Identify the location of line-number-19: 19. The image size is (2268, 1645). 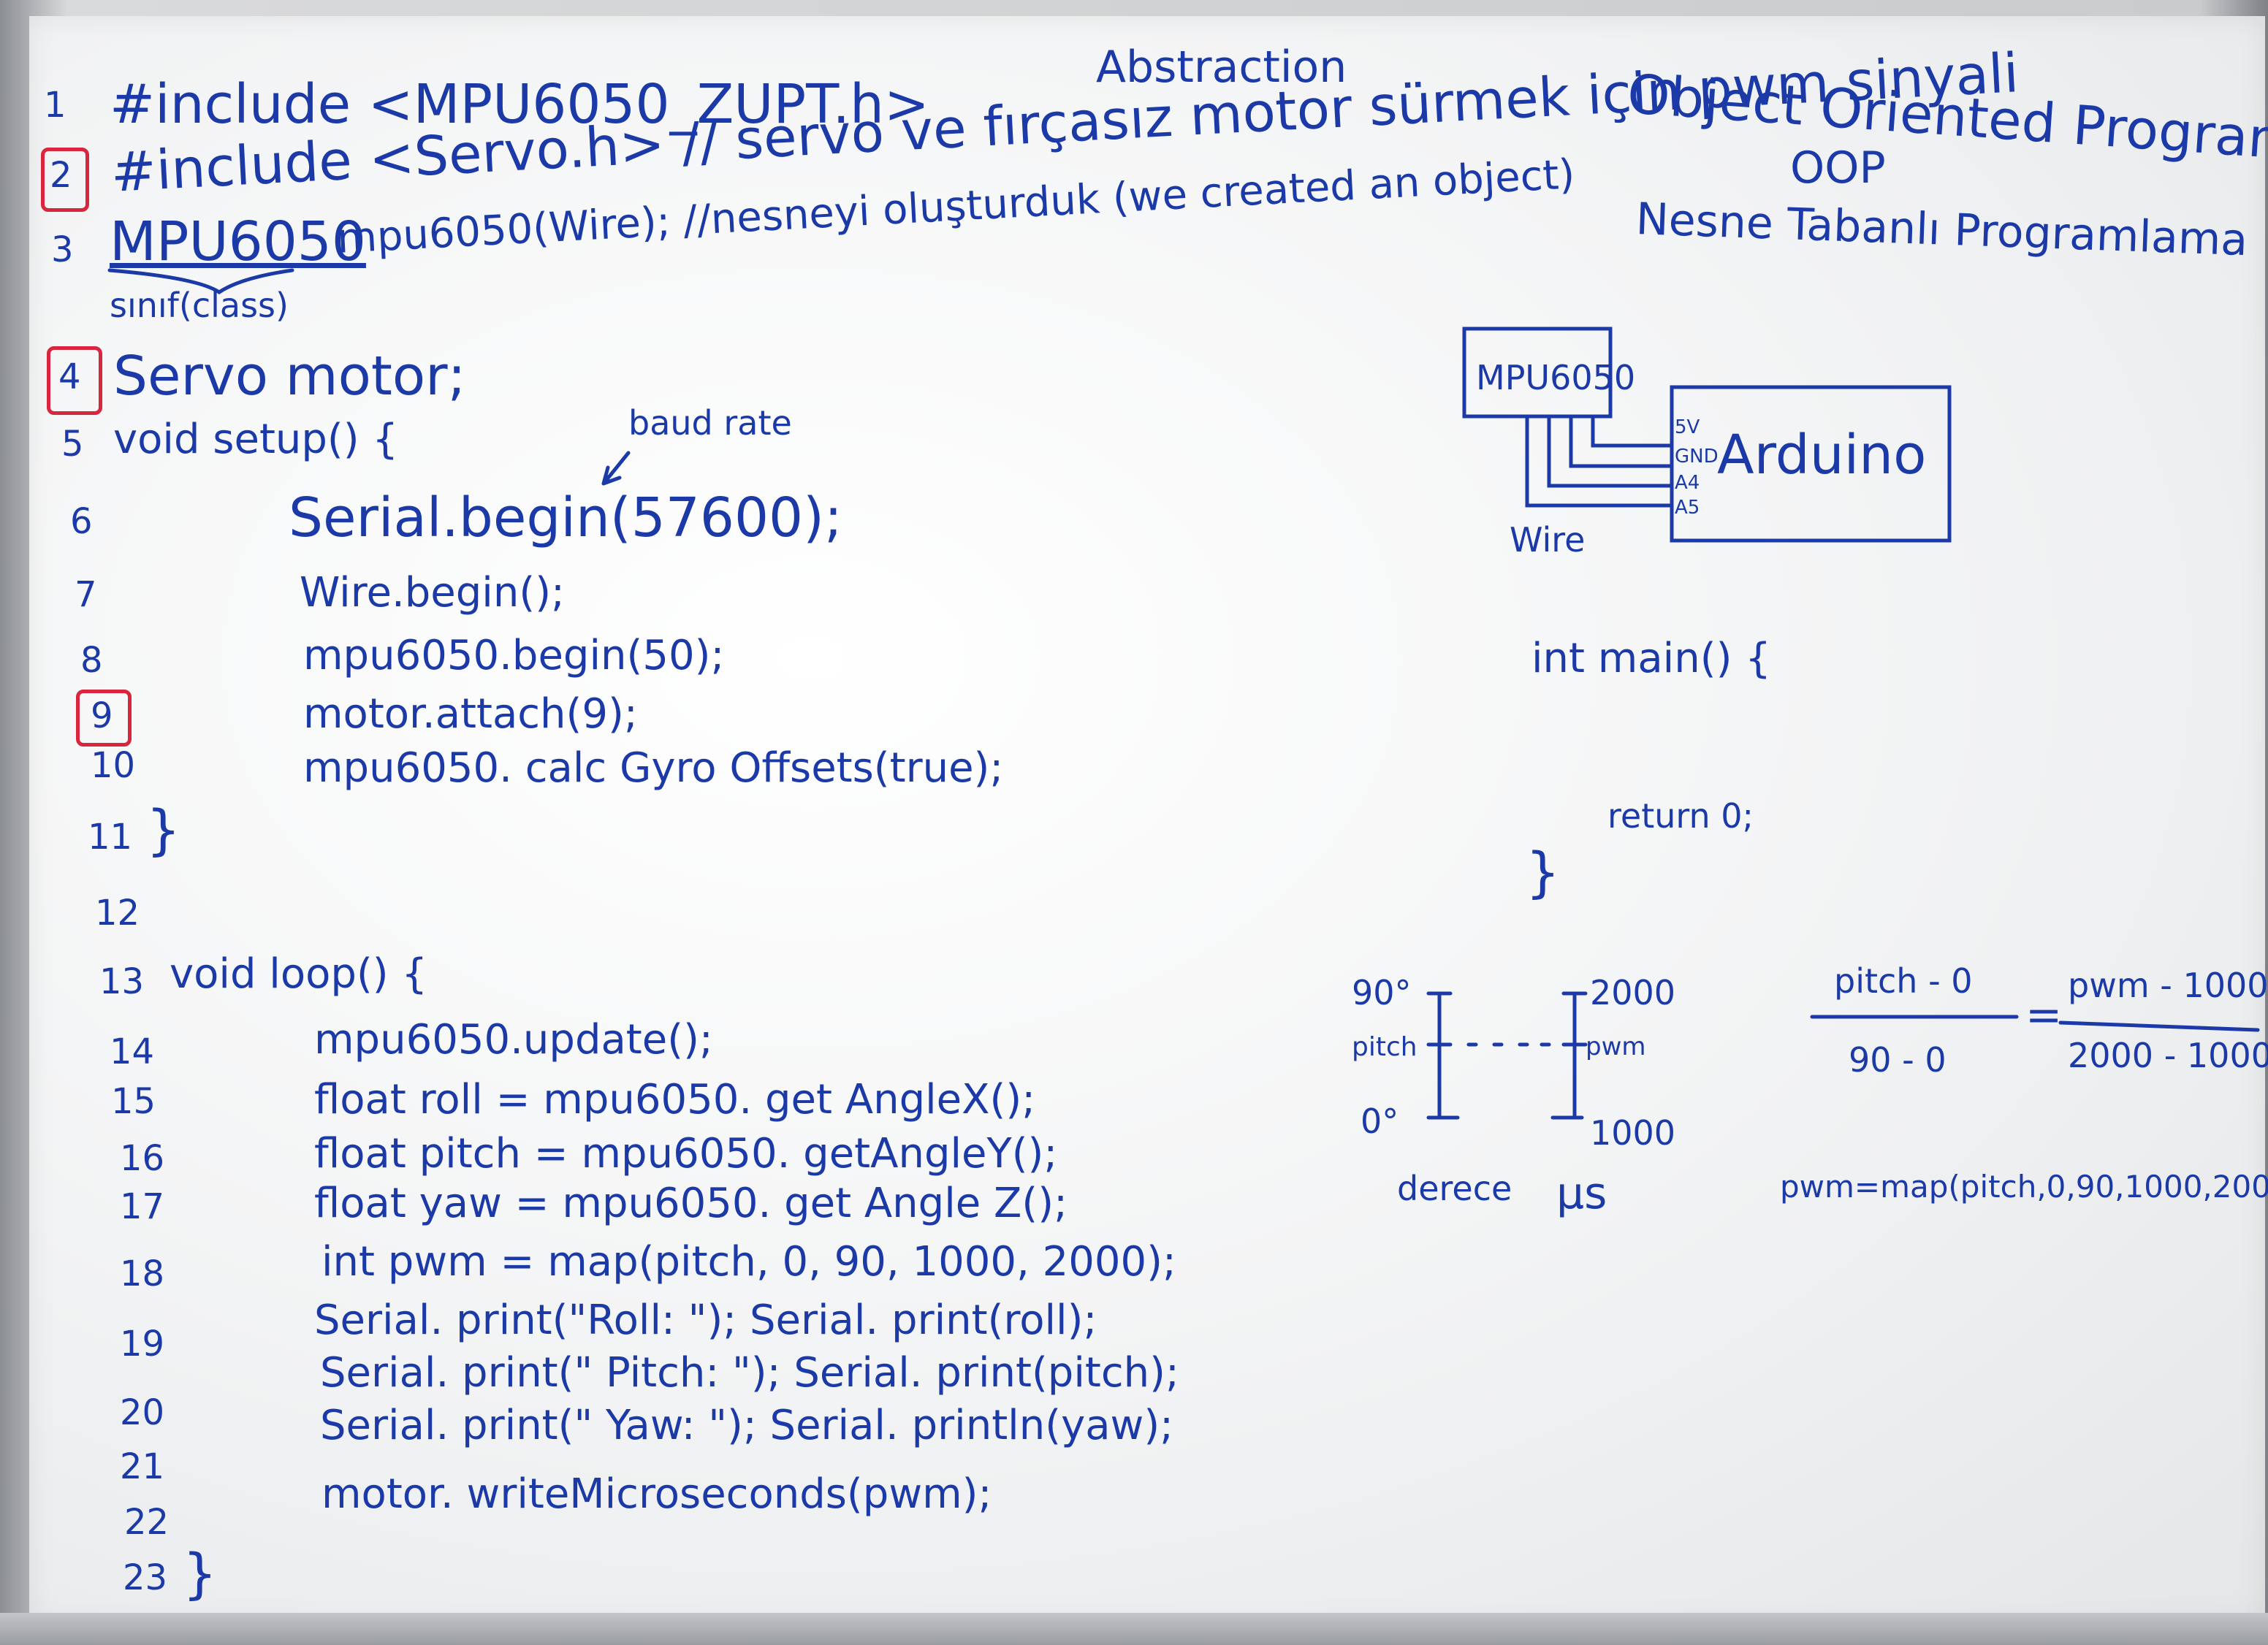
(142, 1344).